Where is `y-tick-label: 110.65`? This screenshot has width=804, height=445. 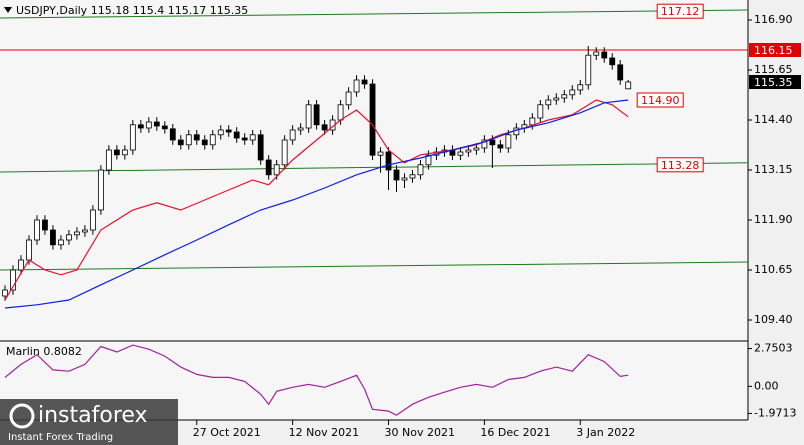 y-tick-label: 110.65 is located at coordinates (773, 269).